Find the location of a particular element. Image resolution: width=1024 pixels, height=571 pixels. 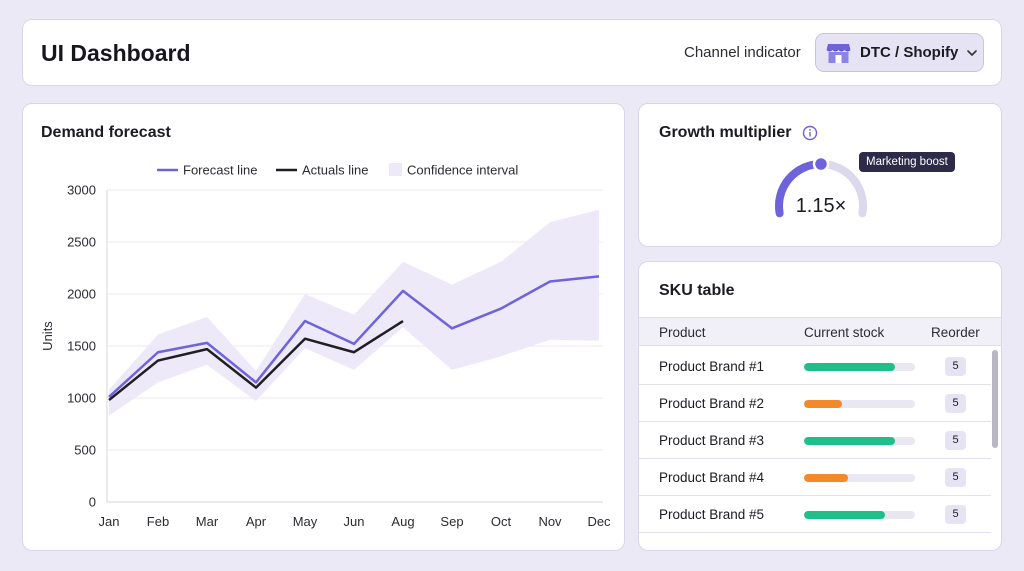

y-tick-label: 0 is located at coordinates (92, 502).